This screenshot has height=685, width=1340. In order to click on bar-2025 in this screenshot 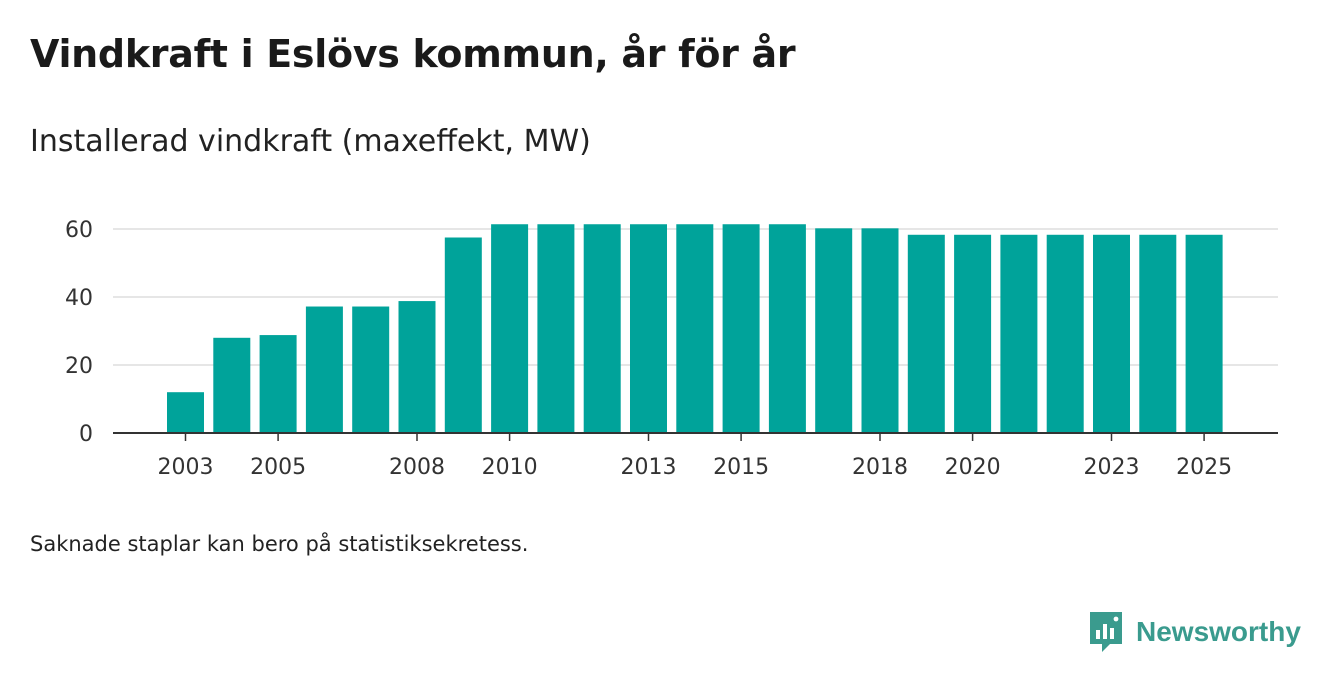, I will do `click(1204, 333)`.